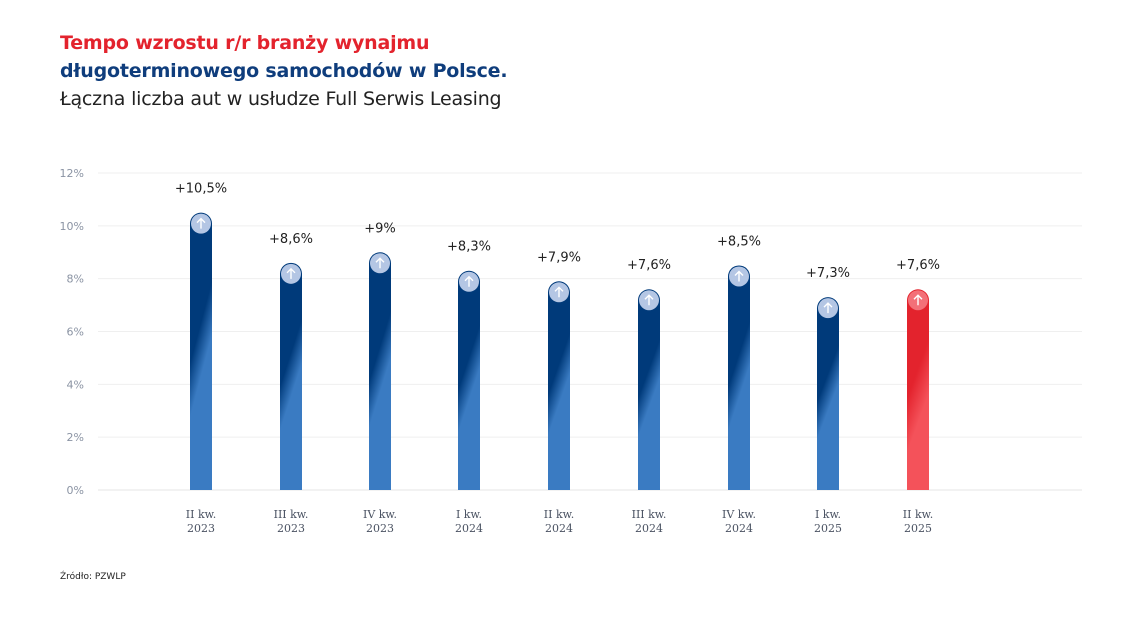  I want to click on y-tick-label: 12%, so click(72, 173).